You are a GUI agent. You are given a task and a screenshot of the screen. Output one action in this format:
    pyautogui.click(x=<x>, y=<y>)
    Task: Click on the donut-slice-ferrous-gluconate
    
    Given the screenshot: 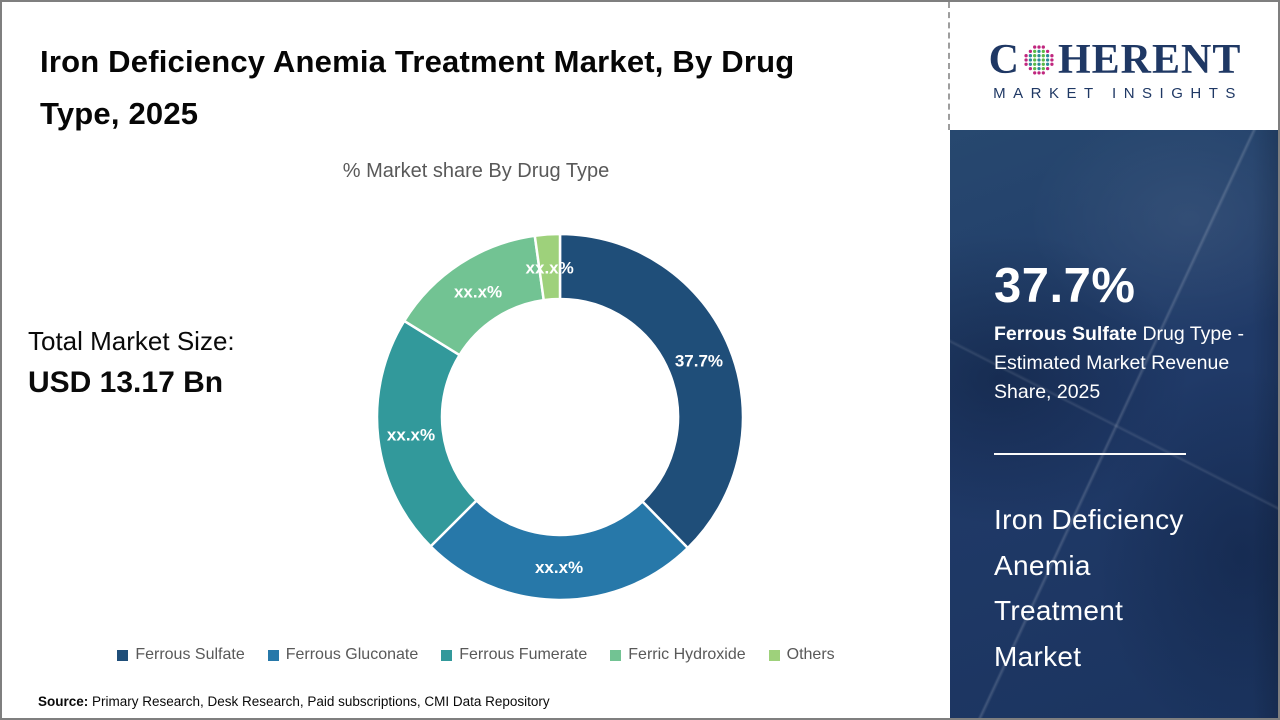 What is the action you would take?
    pyautogui.click(x=559, y=550)
    